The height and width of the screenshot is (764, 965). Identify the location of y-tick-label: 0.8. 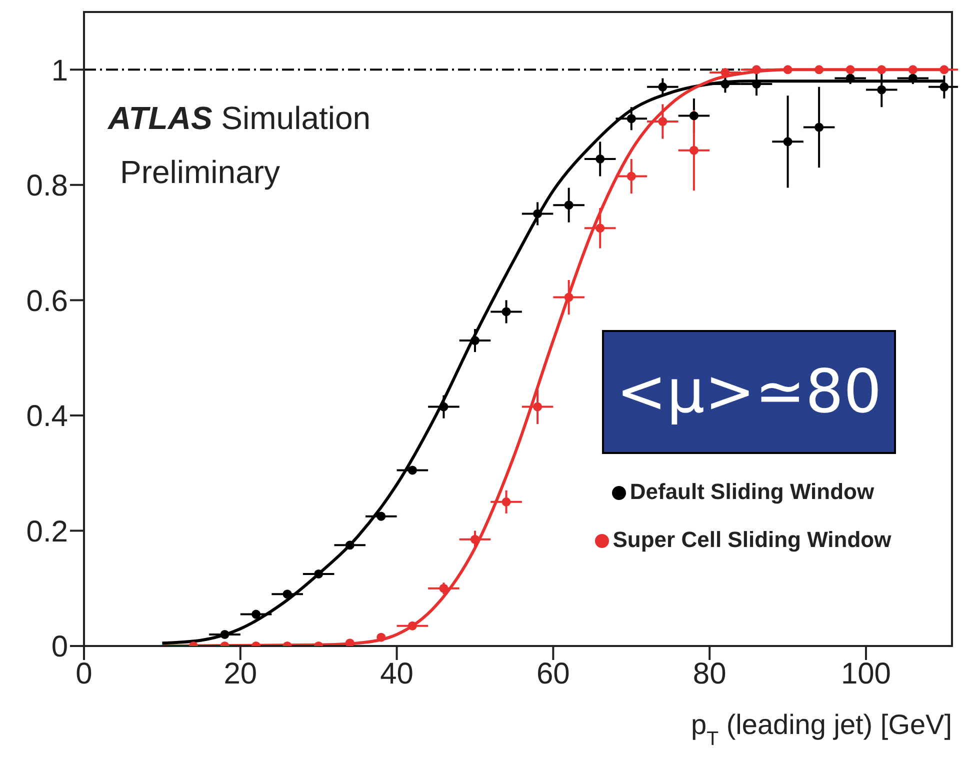
(47, 186).